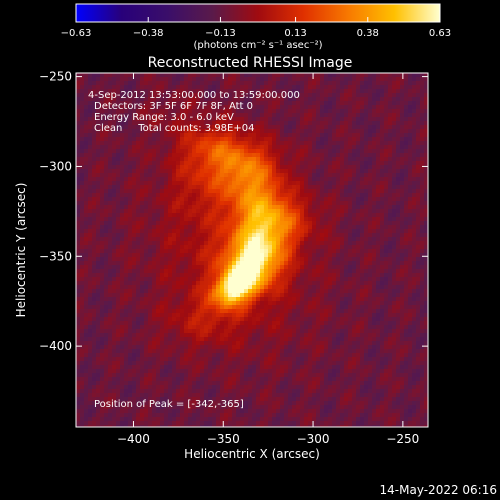 The width and height of the screenshot is (500, 500). I want to click on x-axis-tick-label: −300, so click(313, 439).